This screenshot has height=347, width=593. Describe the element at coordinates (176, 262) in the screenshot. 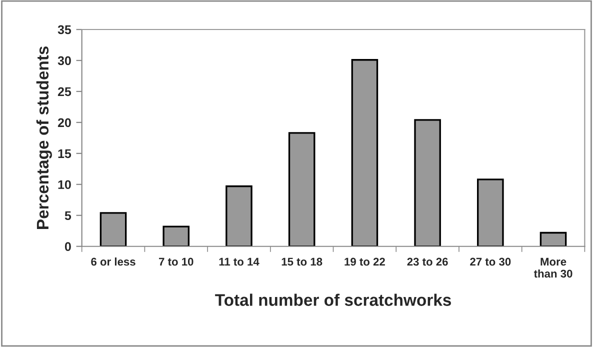

I see `x-tick-label: 7 to 10` at that location.